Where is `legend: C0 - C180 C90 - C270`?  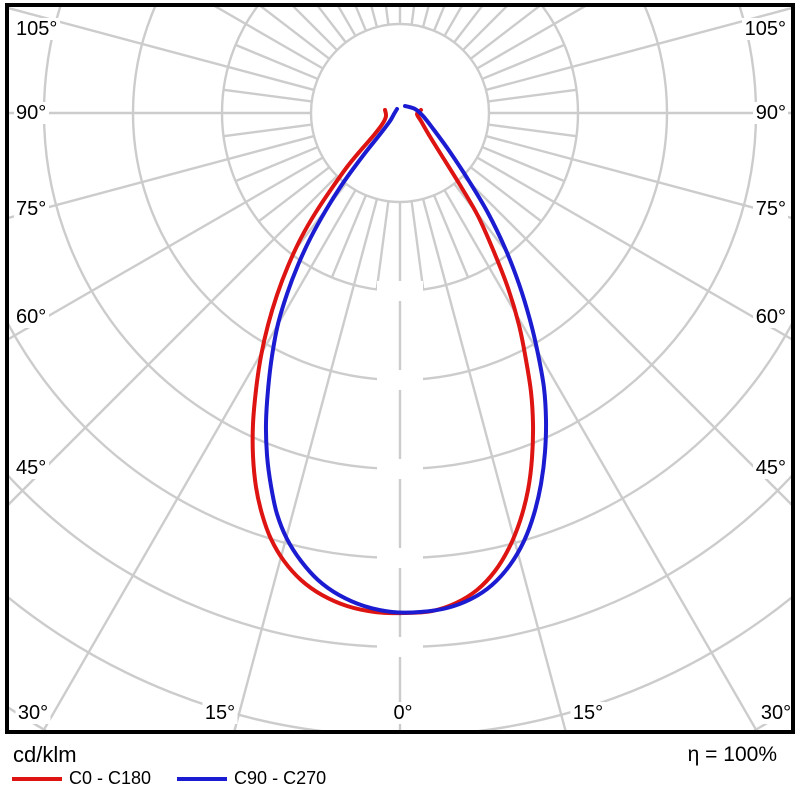
legend: C0 - C180 C90 - C270 is located at coordinates (182, 778).